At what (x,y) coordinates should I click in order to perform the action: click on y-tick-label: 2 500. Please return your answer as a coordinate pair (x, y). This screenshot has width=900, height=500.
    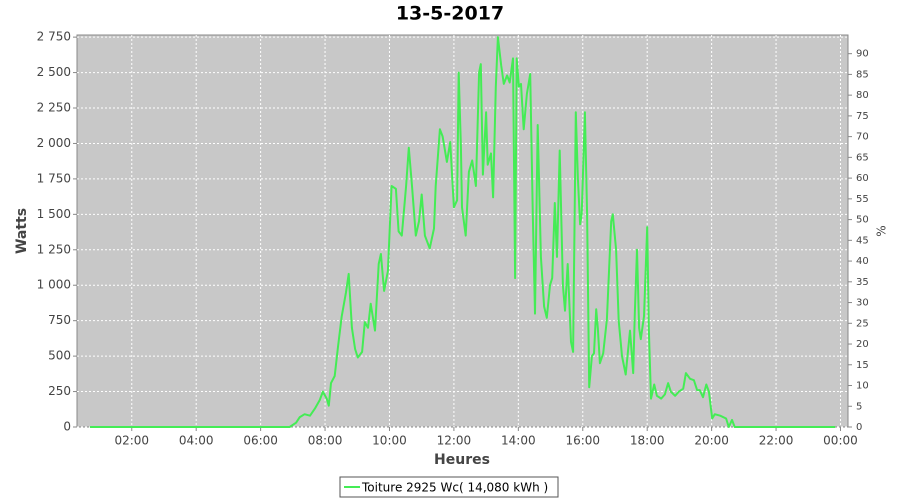
    Looking at the image, I should click on (54, 72).